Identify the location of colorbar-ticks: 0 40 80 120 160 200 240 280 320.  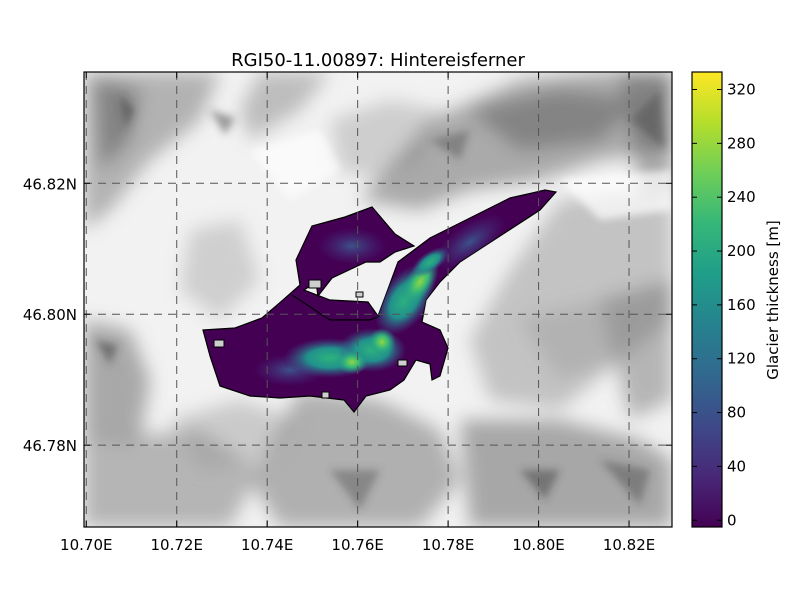
(724, 305).